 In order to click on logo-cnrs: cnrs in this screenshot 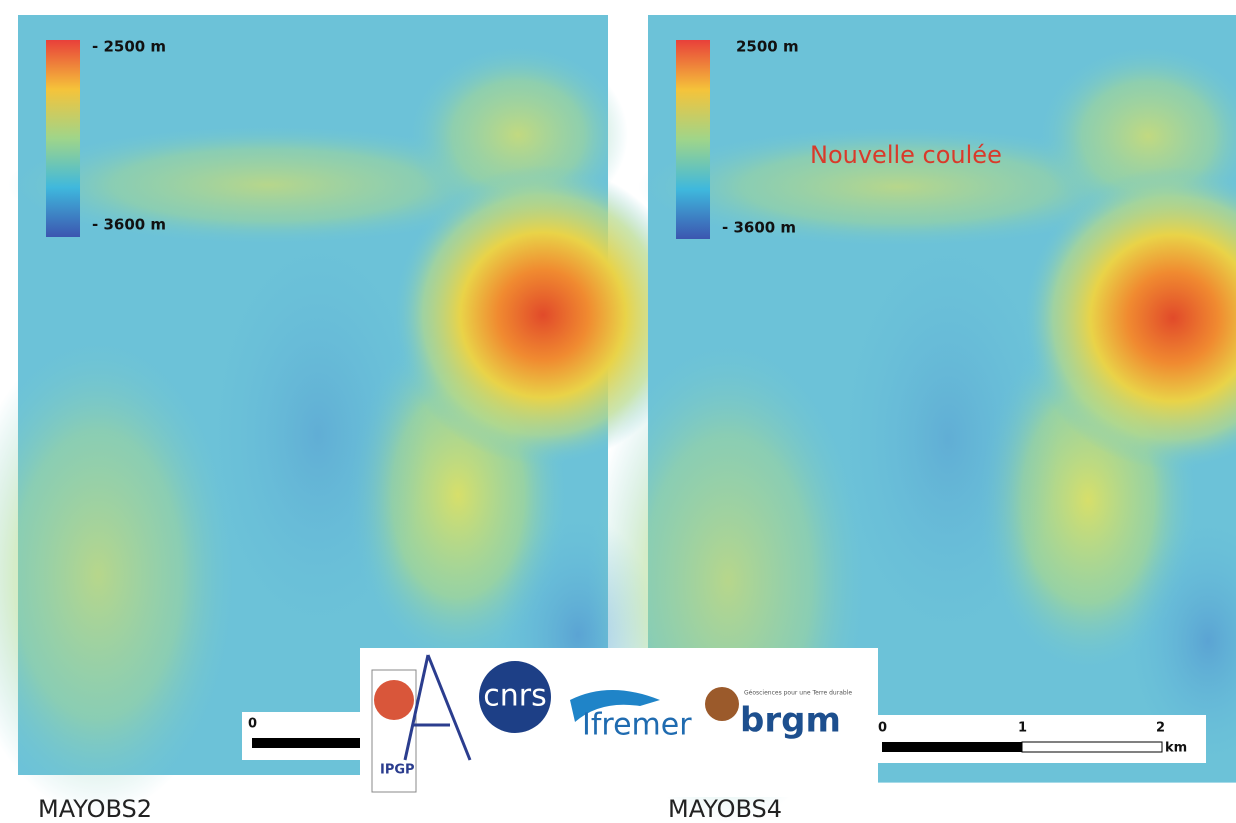, I will do `click(514, 696)`.